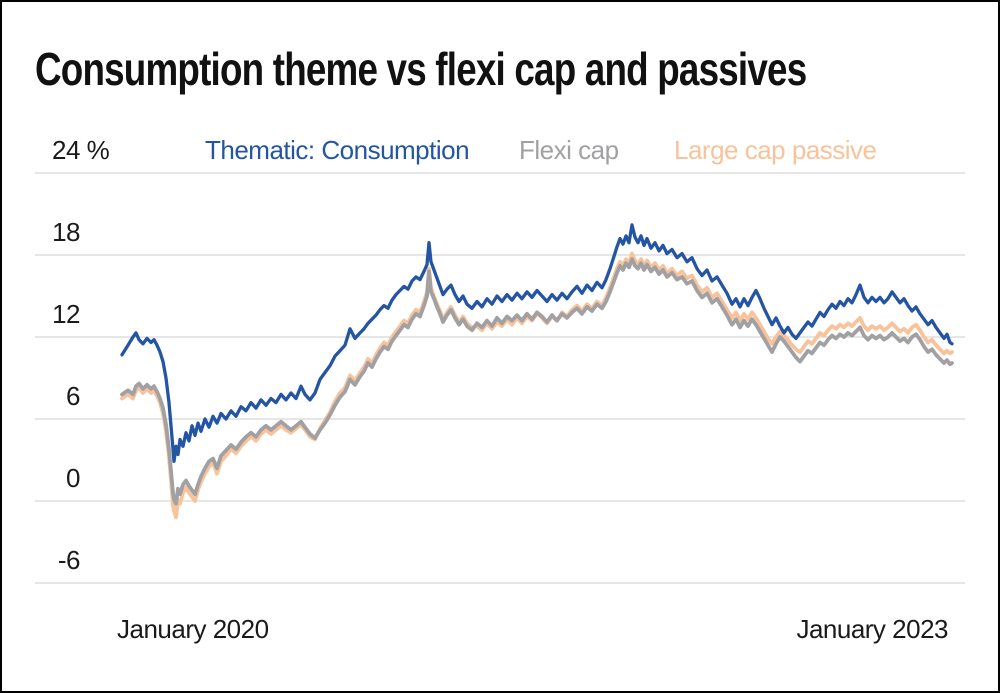  What do you see at coordinates (73, 478) in the screenshot?
I see `y-axis-tick-0: 0` at bounding box center [73, 478].